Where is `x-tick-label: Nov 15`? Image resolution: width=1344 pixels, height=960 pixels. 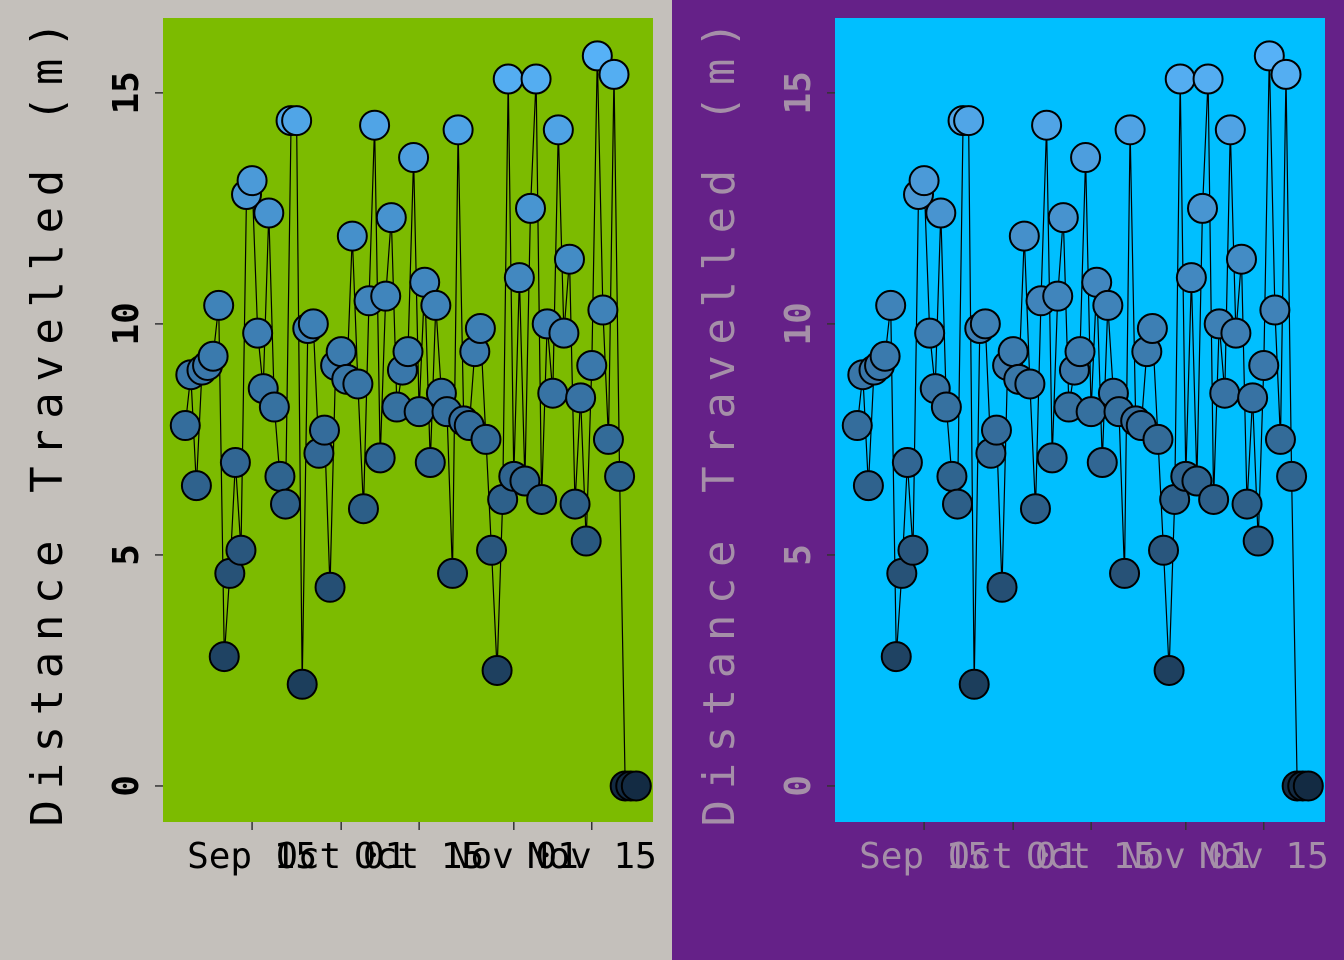
x-tick-label: Nov 15 is located at coordinates (592, 856).